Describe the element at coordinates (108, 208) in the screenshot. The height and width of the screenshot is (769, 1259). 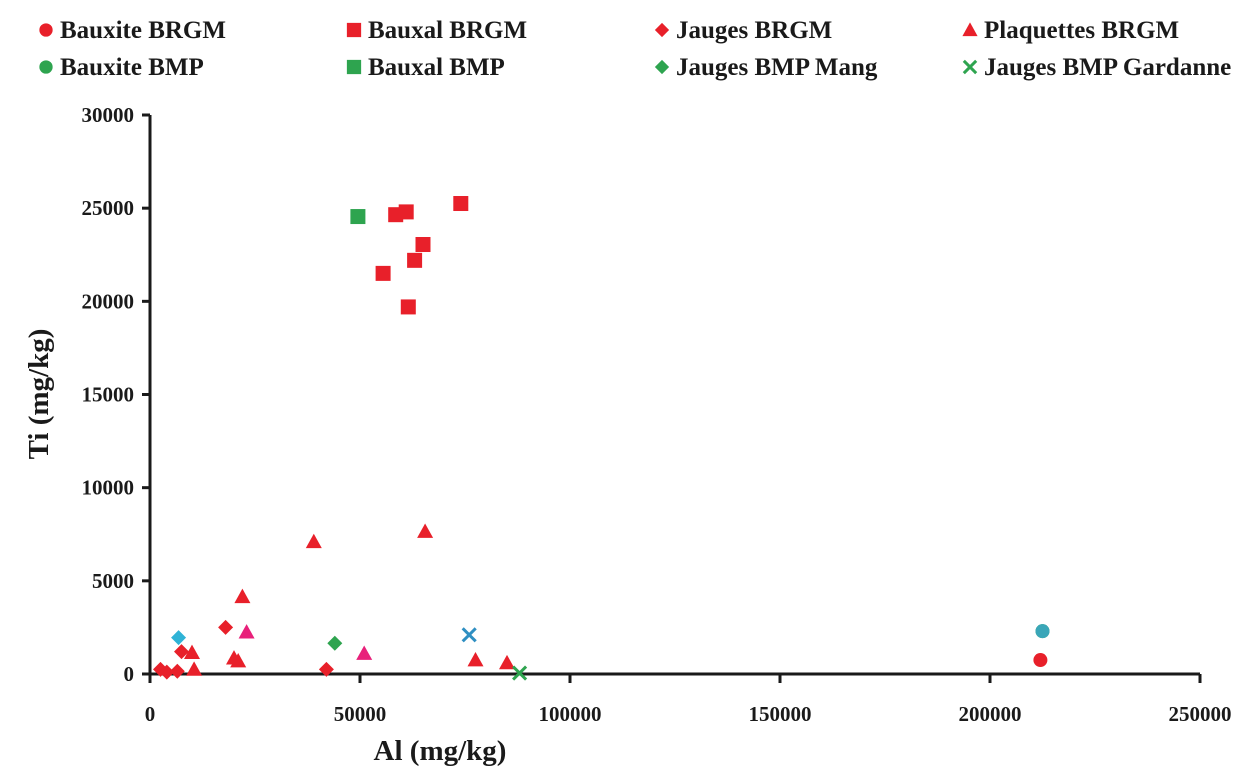
I see `y-tick-label: 25000` at that location.